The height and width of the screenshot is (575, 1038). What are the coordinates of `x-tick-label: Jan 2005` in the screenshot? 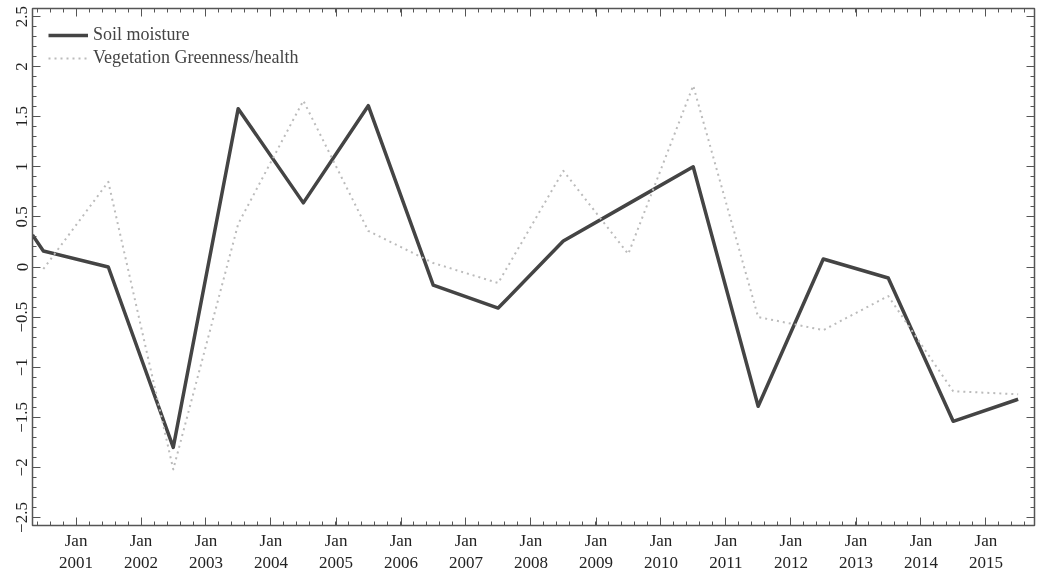 It's located at (336, 551).